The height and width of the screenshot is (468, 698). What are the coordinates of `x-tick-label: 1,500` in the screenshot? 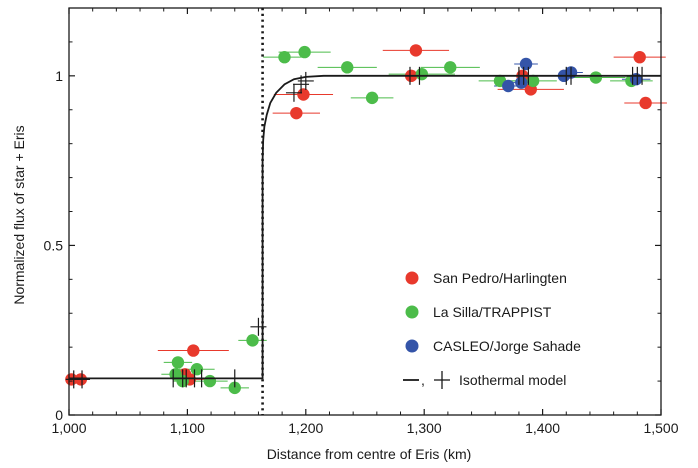 It's located at (660, 428).